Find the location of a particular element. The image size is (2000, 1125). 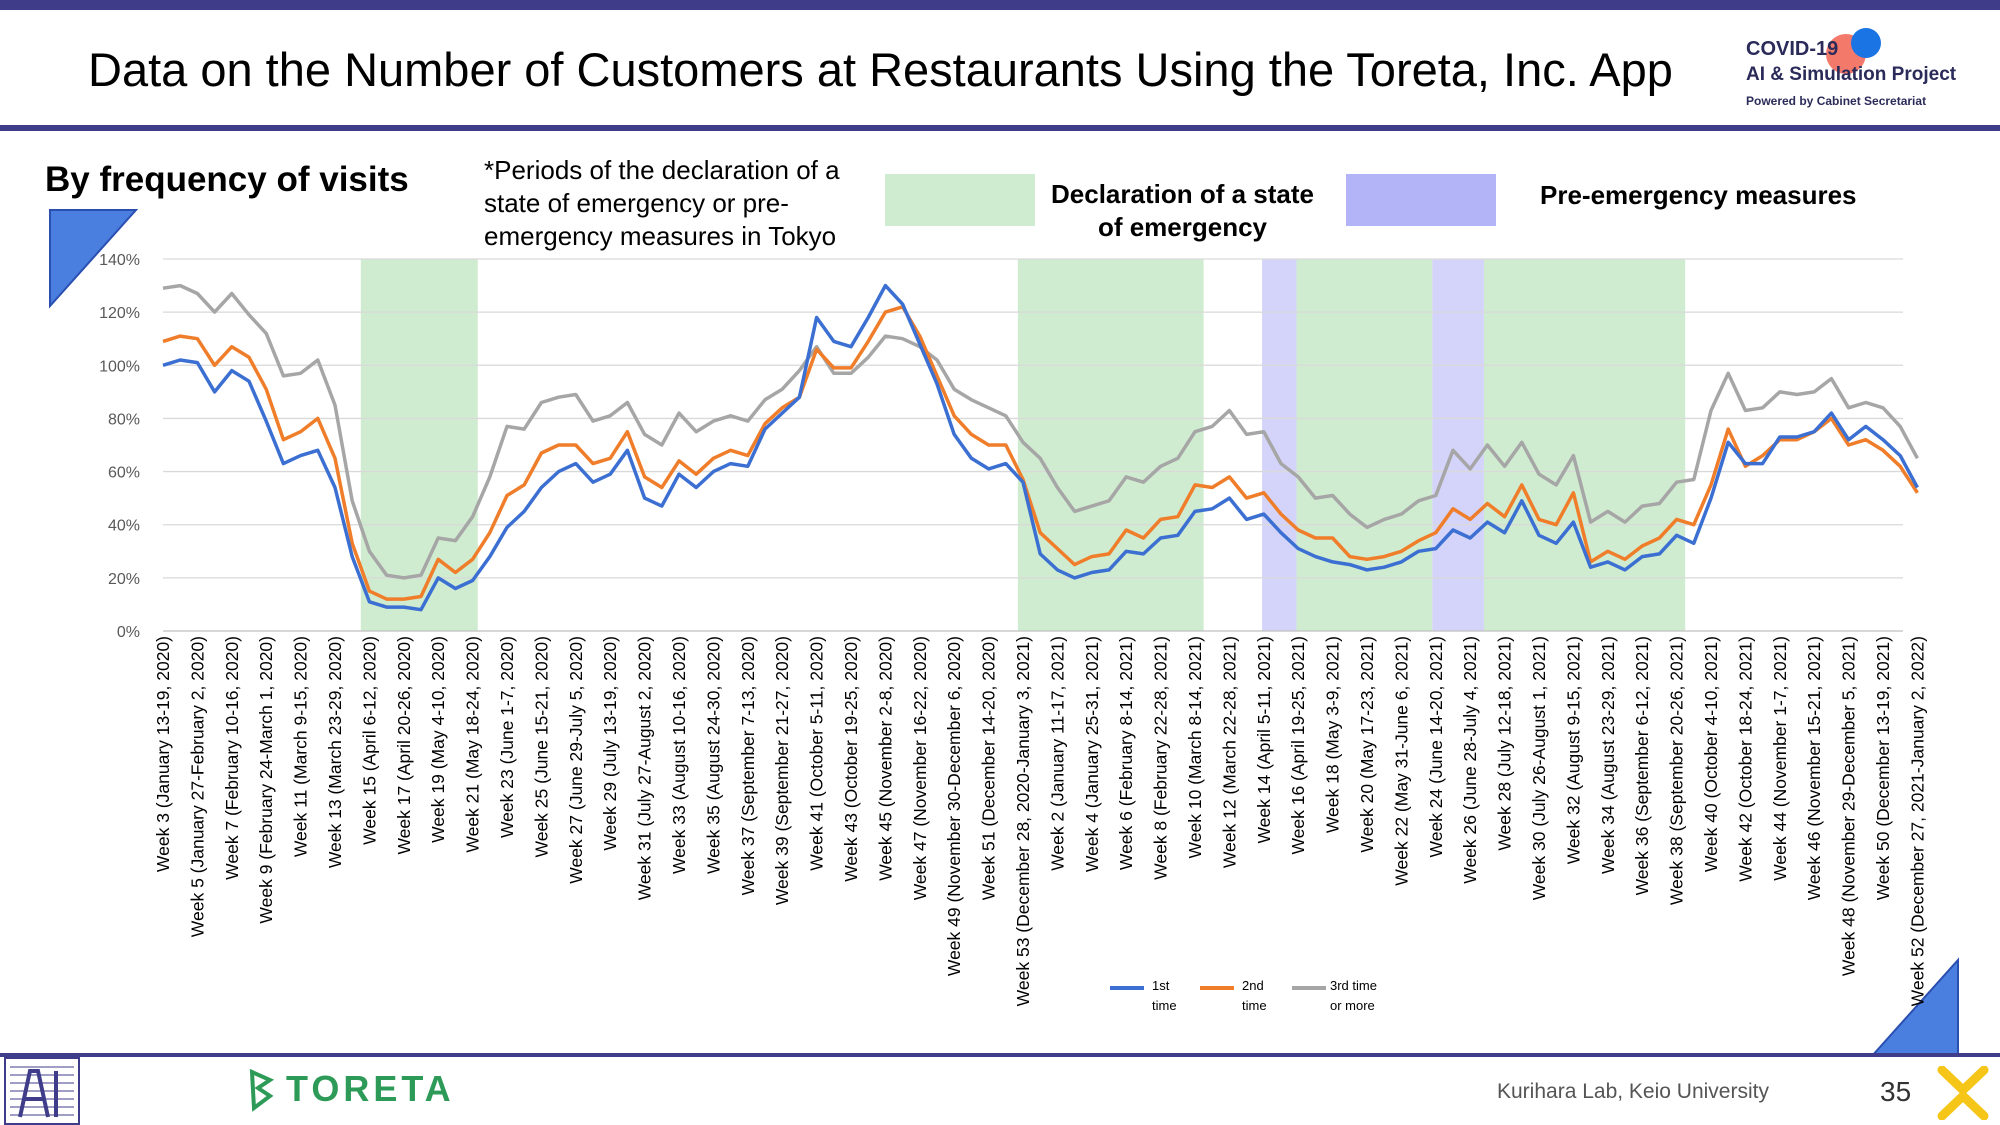

x-tick-label: Week 34 (August 23-29, 2021) is located at coordinates (1608, 755).